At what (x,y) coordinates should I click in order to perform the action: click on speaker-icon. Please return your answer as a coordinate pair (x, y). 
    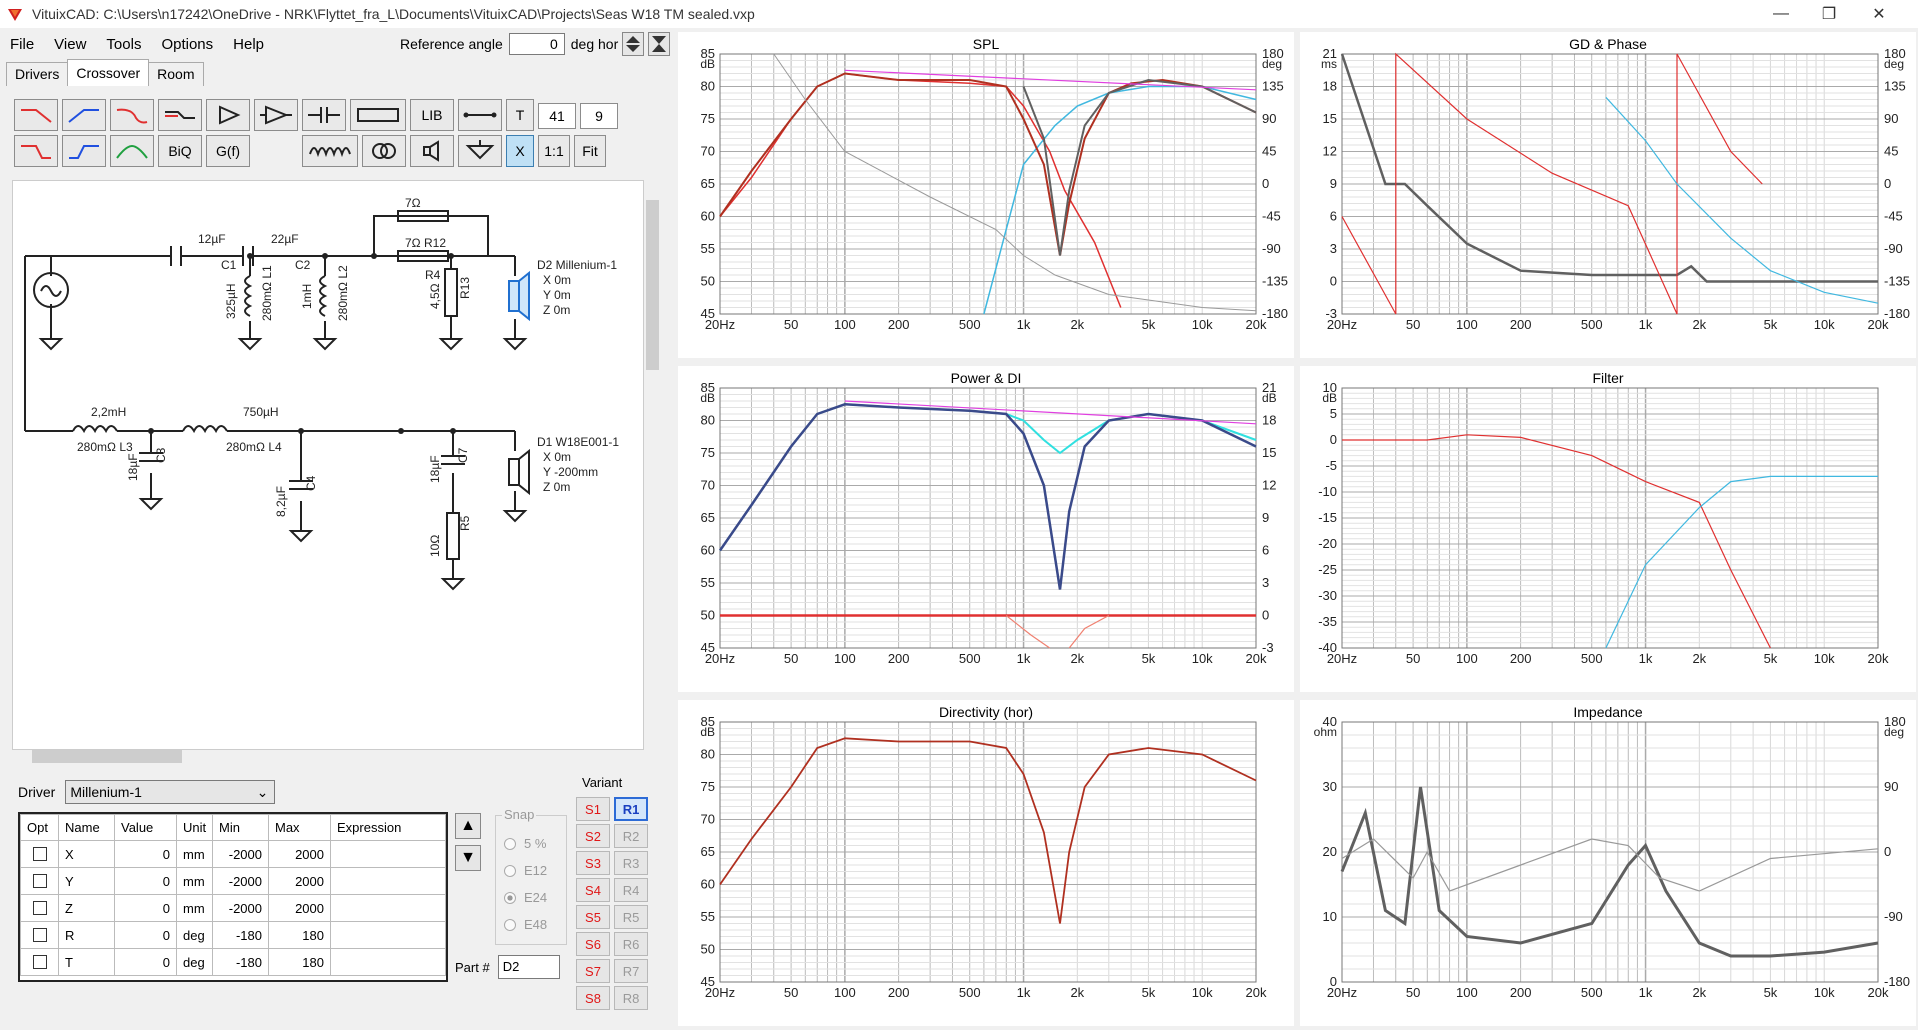
    Looking at the image, I should click on (432, 151).